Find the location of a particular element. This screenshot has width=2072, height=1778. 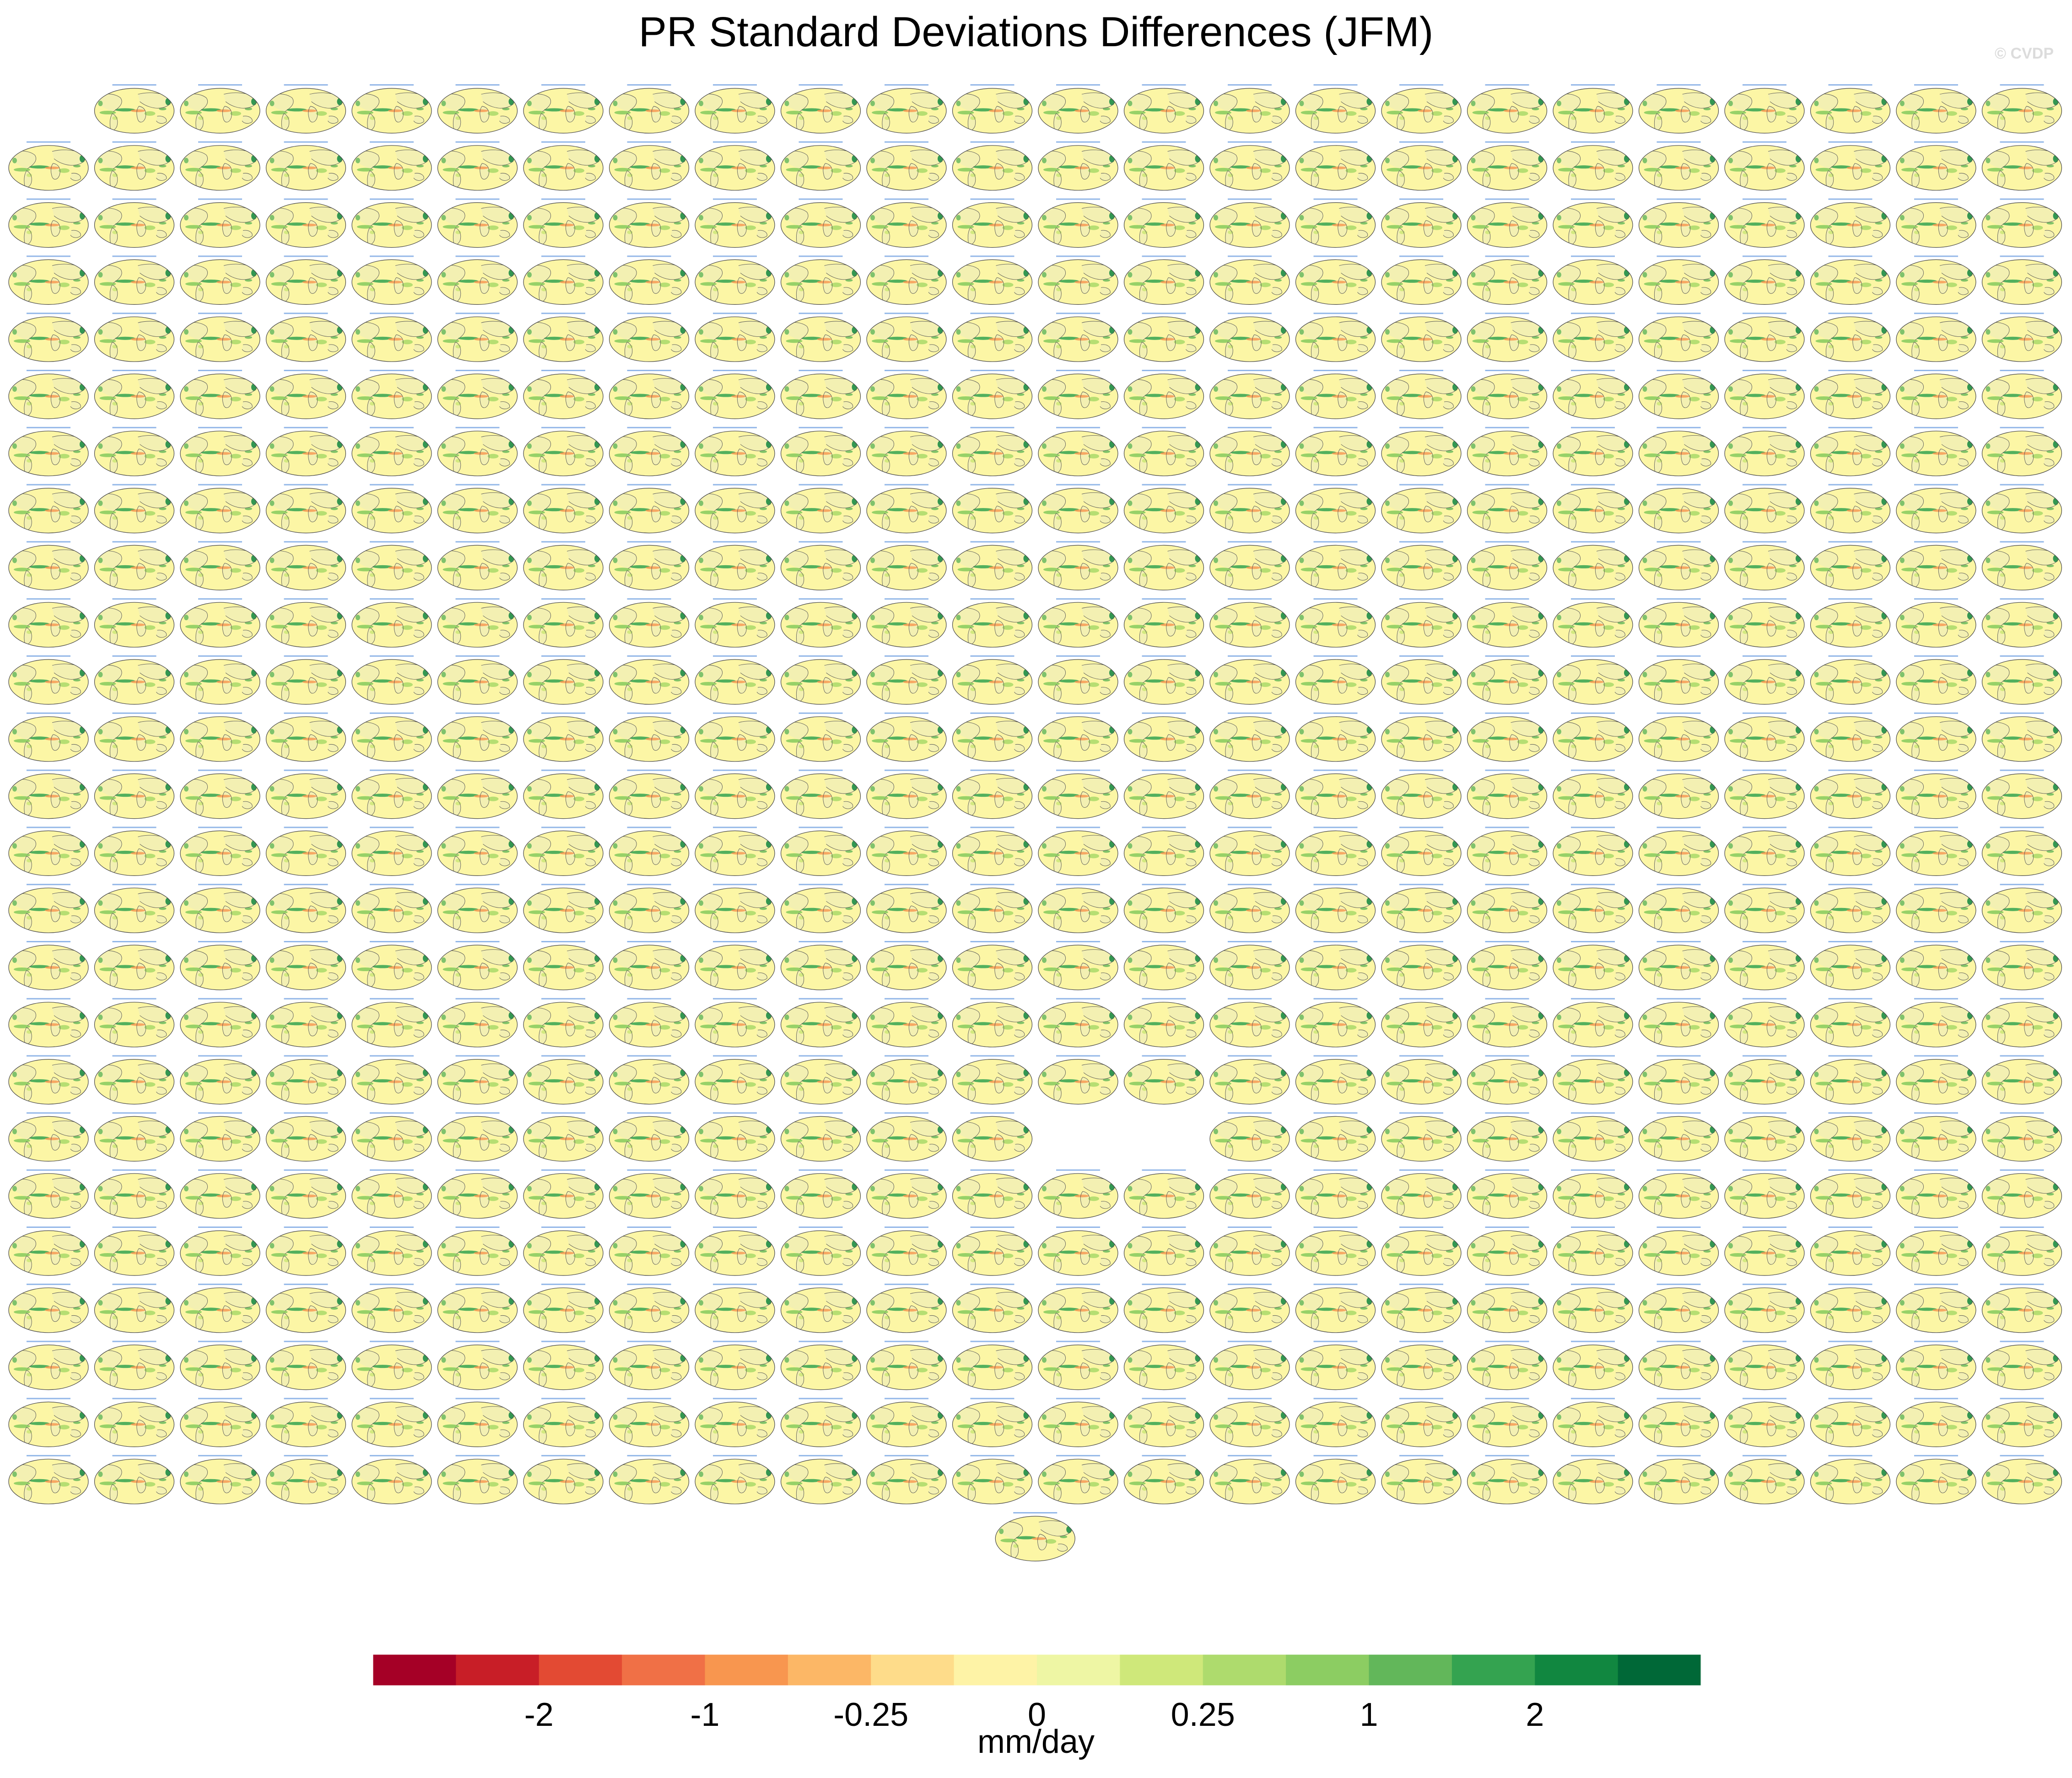

colorbar-tick-label: 0 is located at coordinates (1037, 1715).